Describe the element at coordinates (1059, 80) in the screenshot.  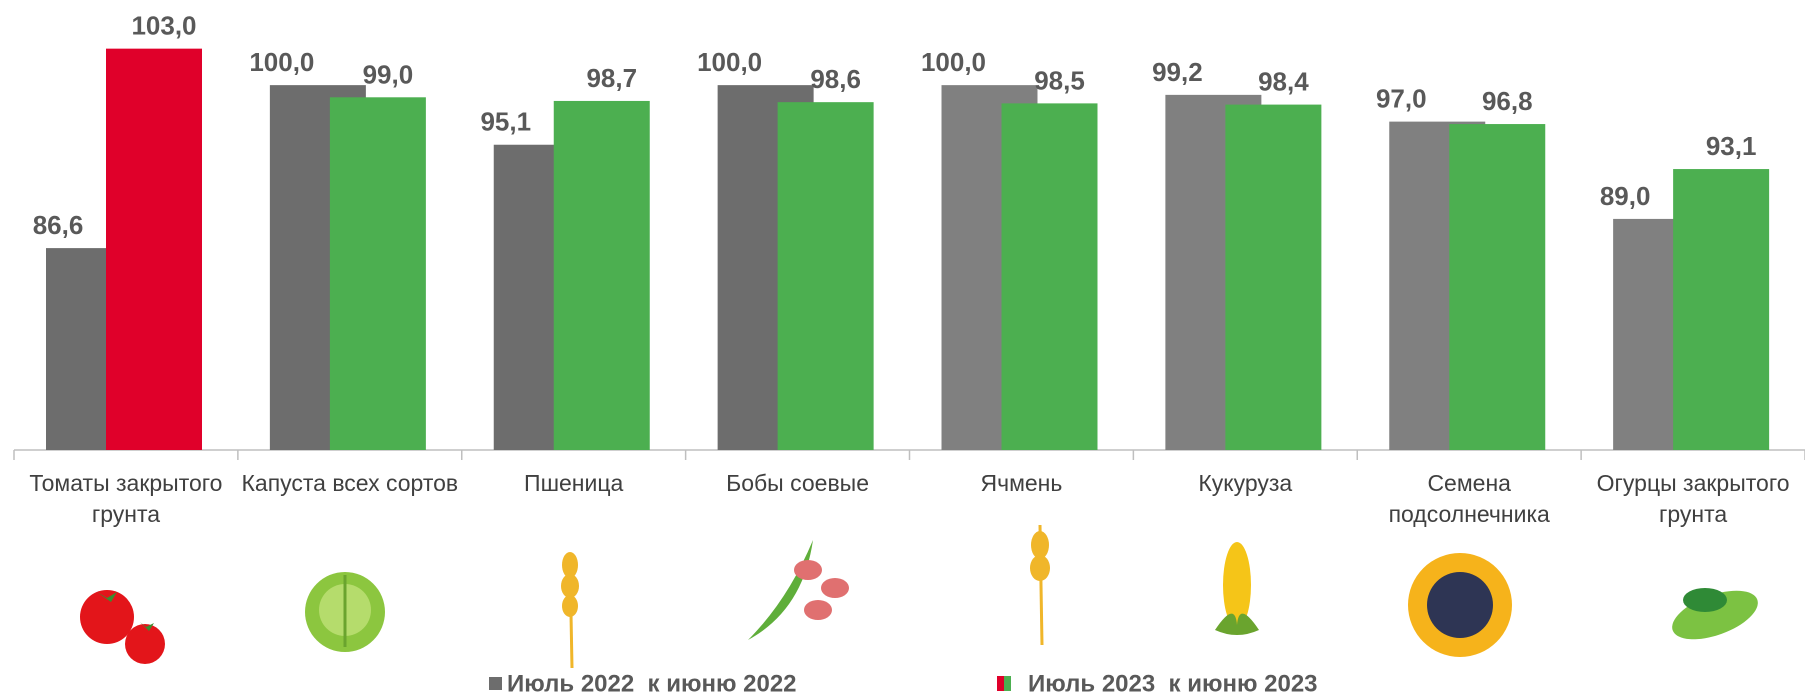
I see `value-label: 98,5` at that location.